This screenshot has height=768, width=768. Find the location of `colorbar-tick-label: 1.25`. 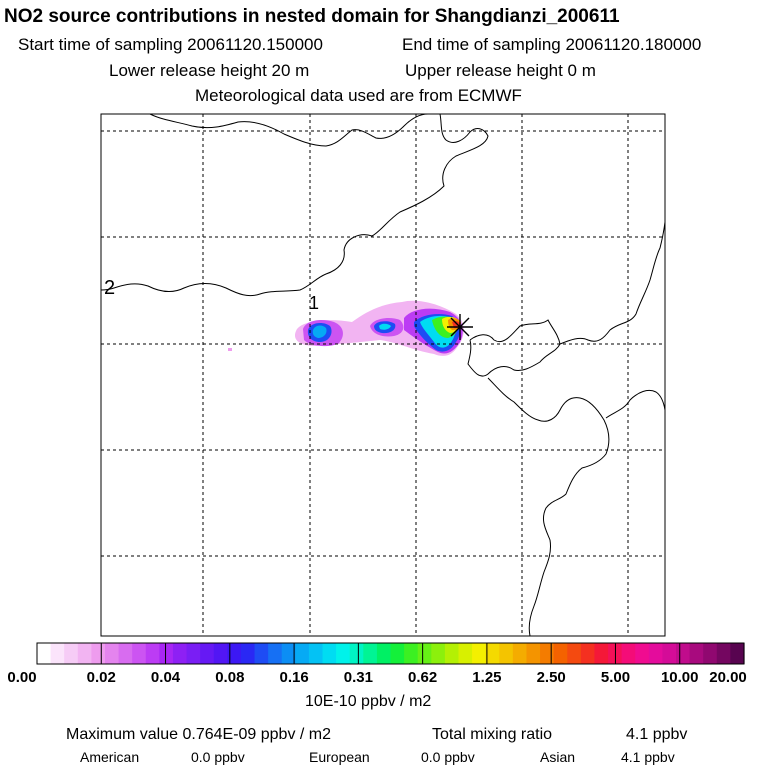

colorbar-tick-label: 1.25 is located at coordinates (487, 677).